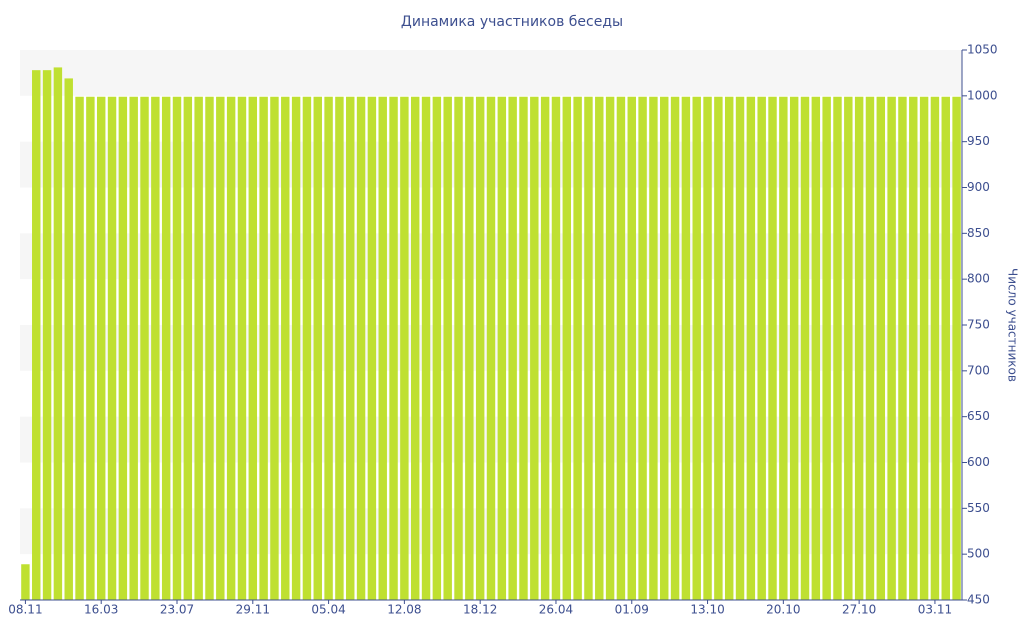 The height and width of the screenshot is (640, 1024). Describe the element at coordinates (783, 610) in the screenshot. I see `x-tick-label: 20.10` at that location.